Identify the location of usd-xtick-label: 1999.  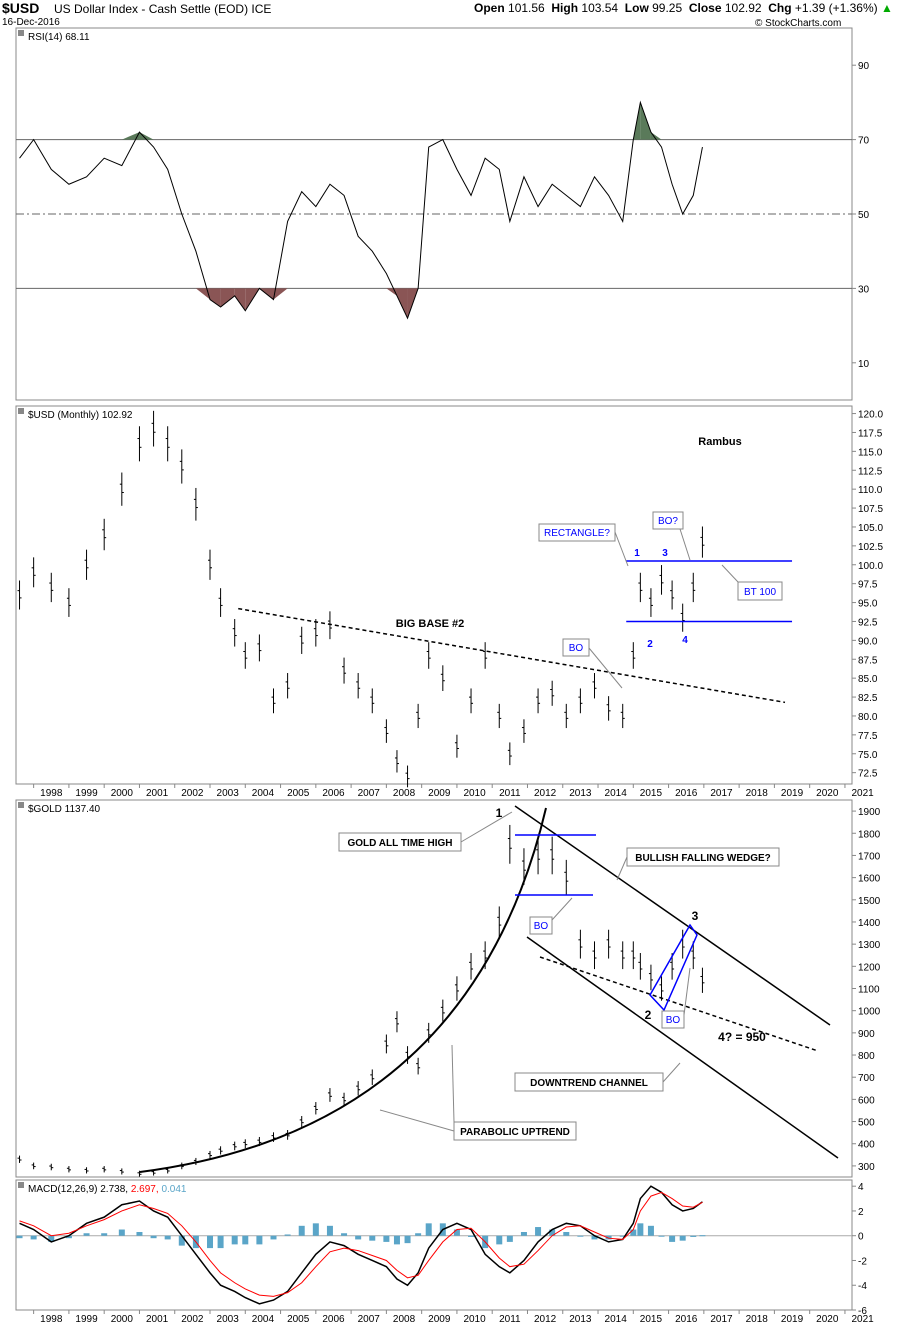
(86, 793).